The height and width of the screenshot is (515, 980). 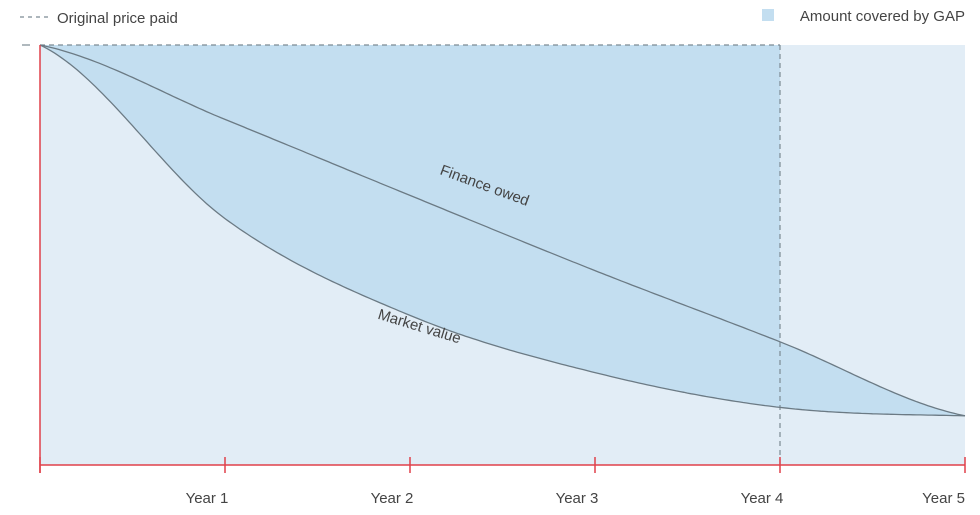 What do you see at coordinates (768, 15) in the screenshot?
I see `gap-swatch` at bounding box center [768, 15].